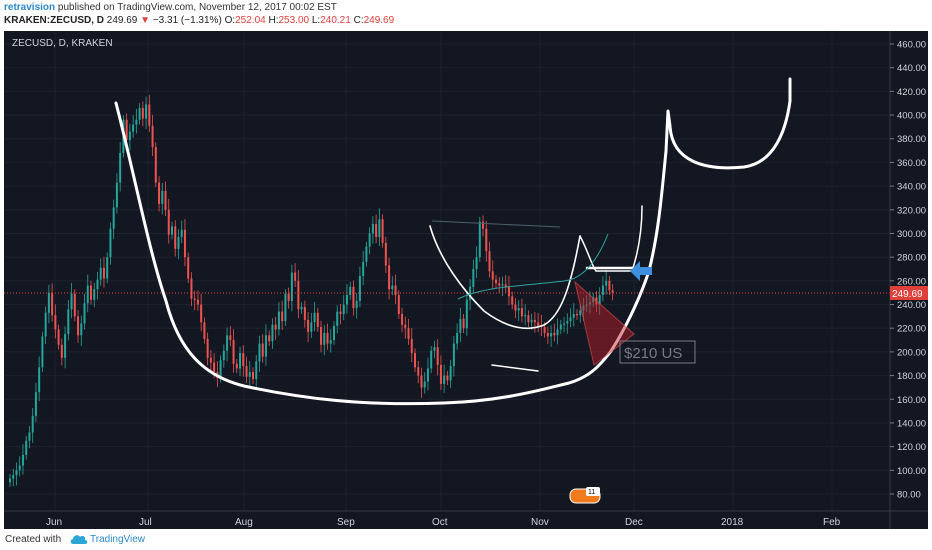  I want to click on trend-line, so click(496, 224).